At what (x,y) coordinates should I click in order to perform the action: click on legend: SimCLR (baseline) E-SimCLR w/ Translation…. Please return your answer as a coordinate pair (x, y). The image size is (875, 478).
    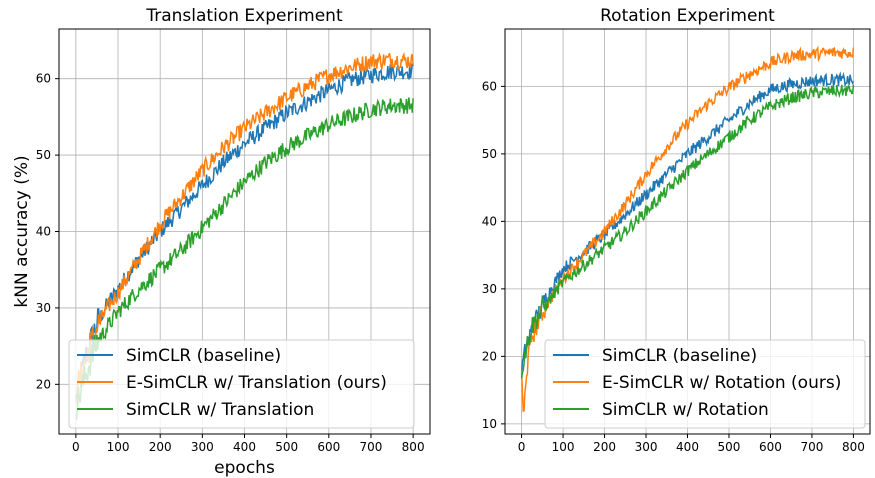
    Looking at the image, I should click on (241, 384).